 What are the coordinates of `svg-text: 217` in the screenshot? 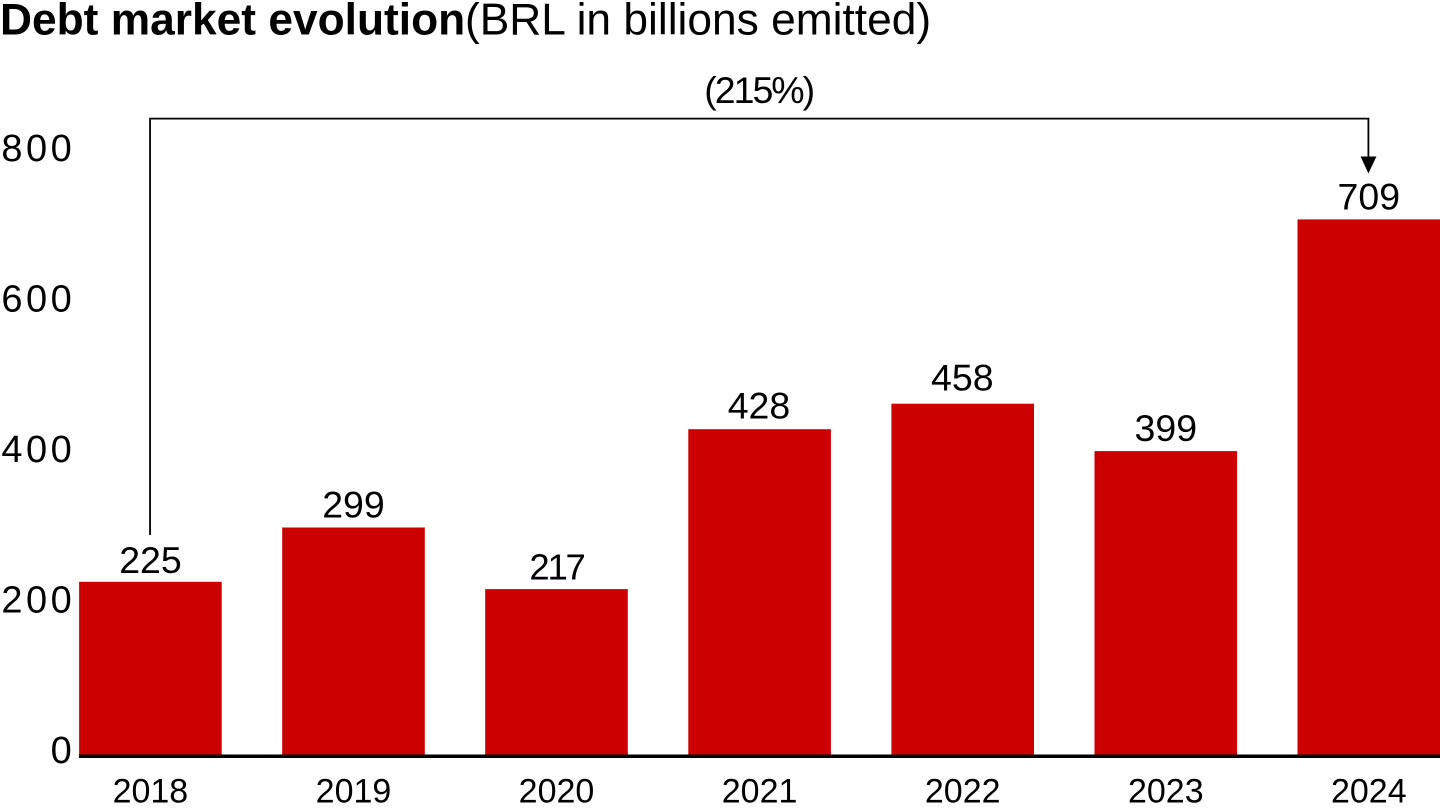 It's located at (556, 567).